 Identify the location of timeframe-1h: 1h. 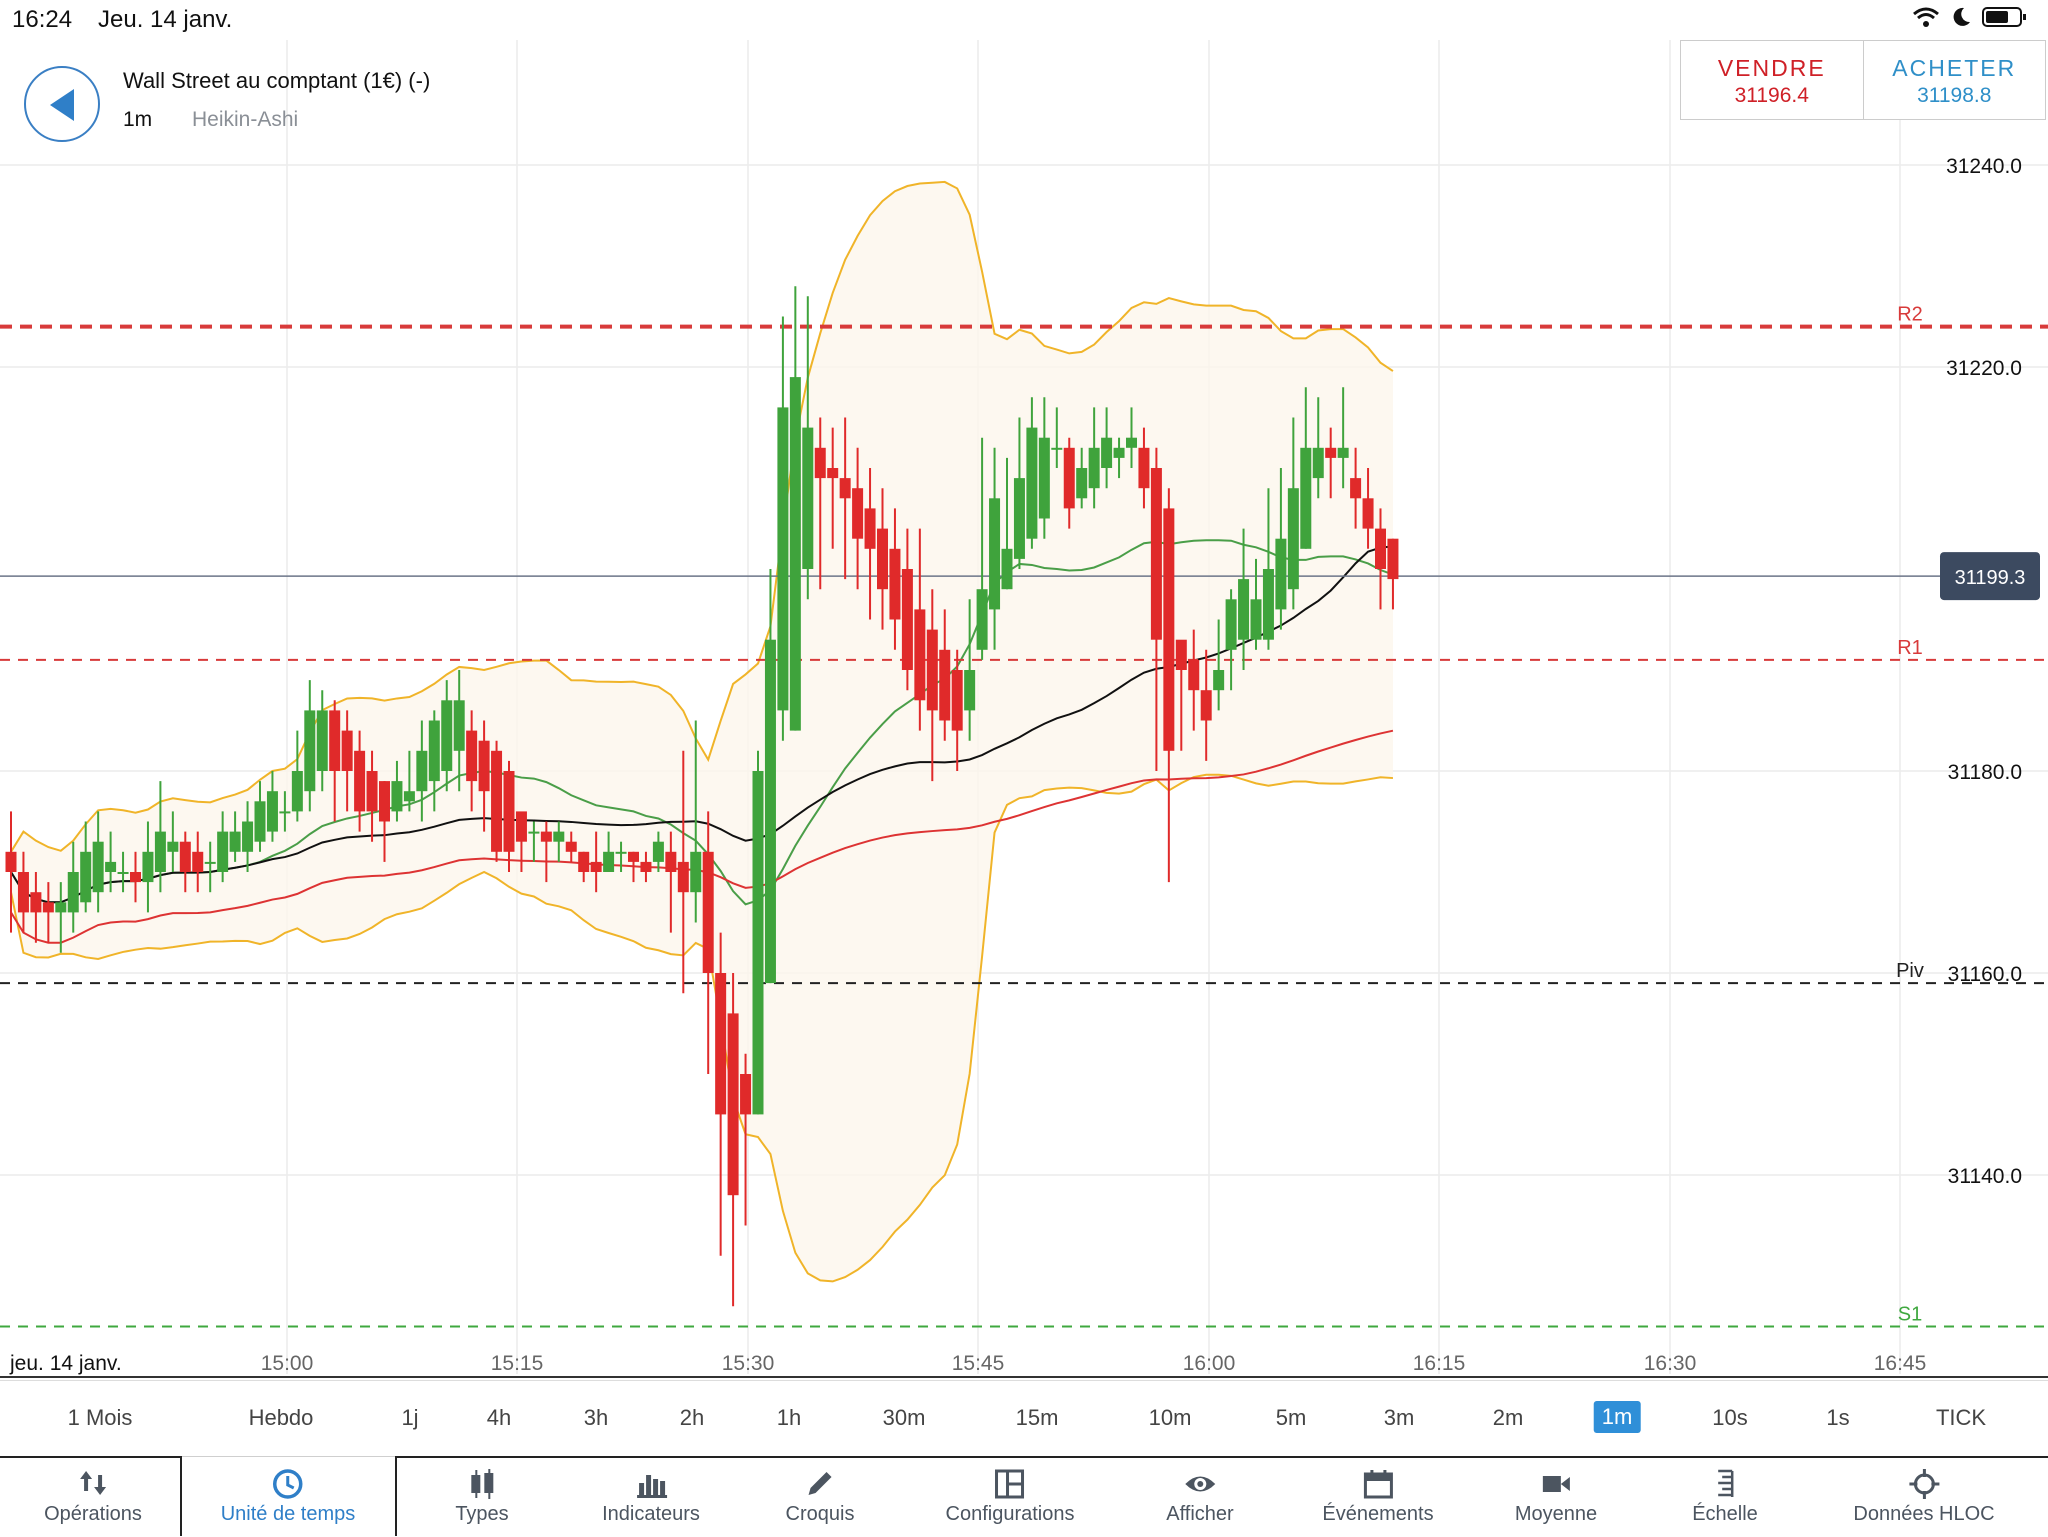
(789, 1417).